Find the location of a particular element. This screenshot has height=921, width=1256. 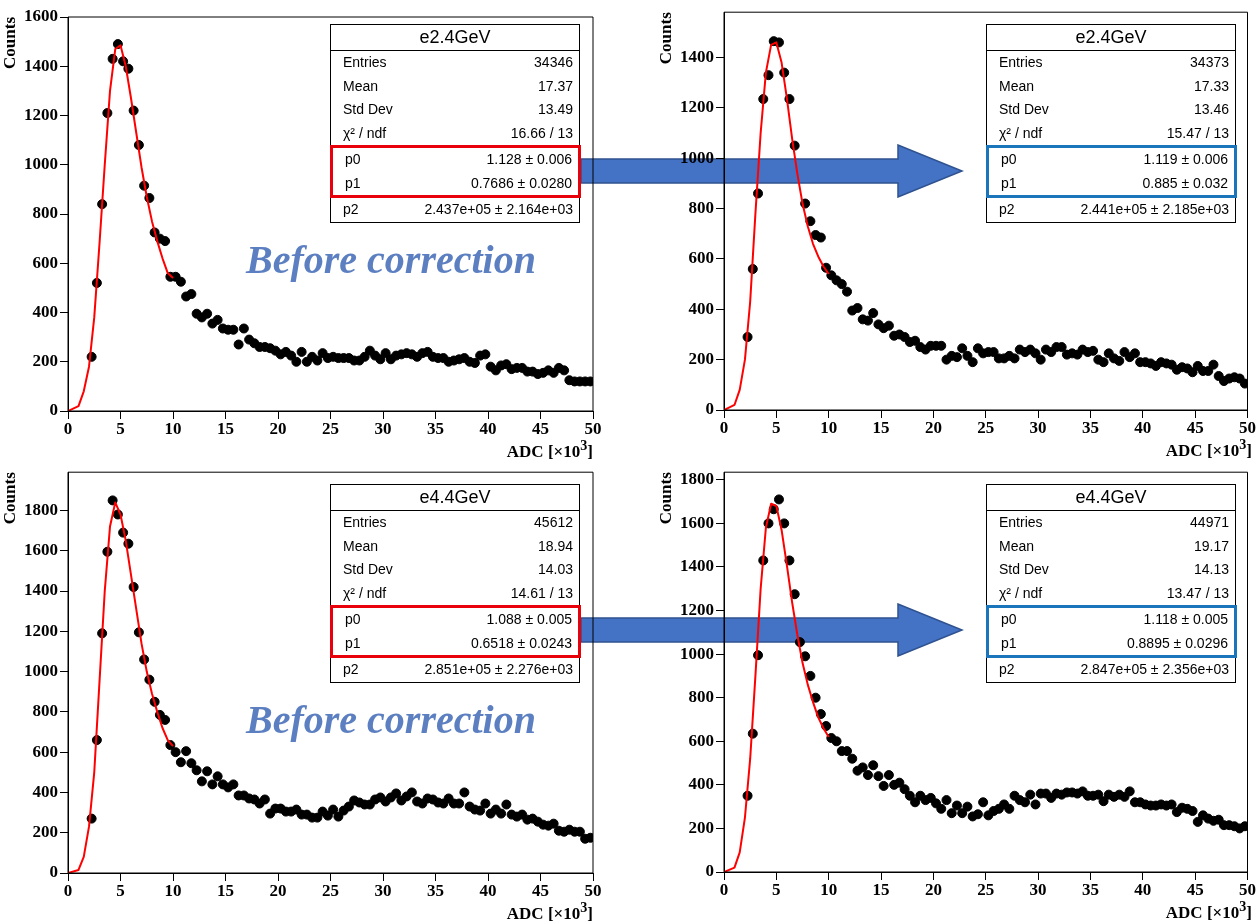

annotation: 18.94 is located at coordinates (555, 546).